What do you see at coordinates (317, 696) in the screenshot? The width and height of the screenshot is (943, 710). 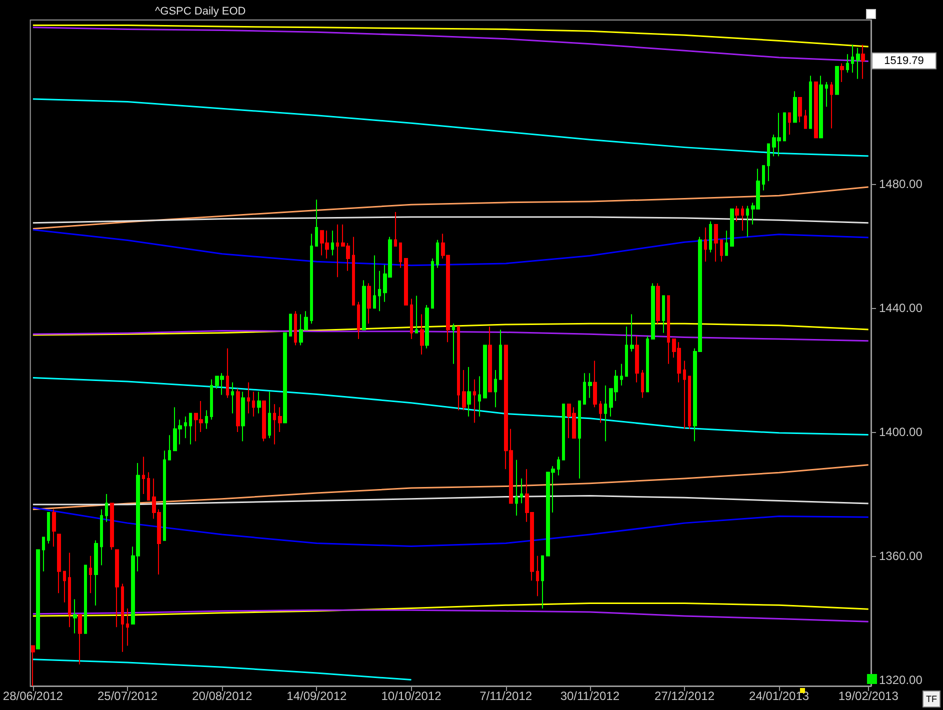 I see `x-tick-label: 14/09/2012` at bounding box center [317, 696].